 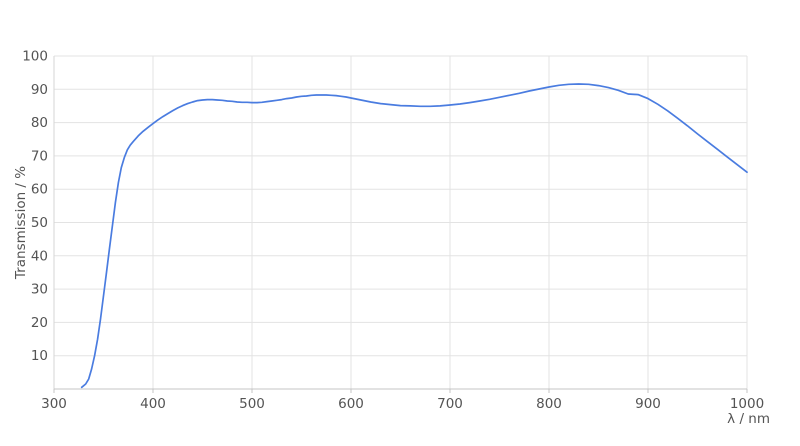 I want to click on x-tick-label: 400, so click(x=153, y=404).